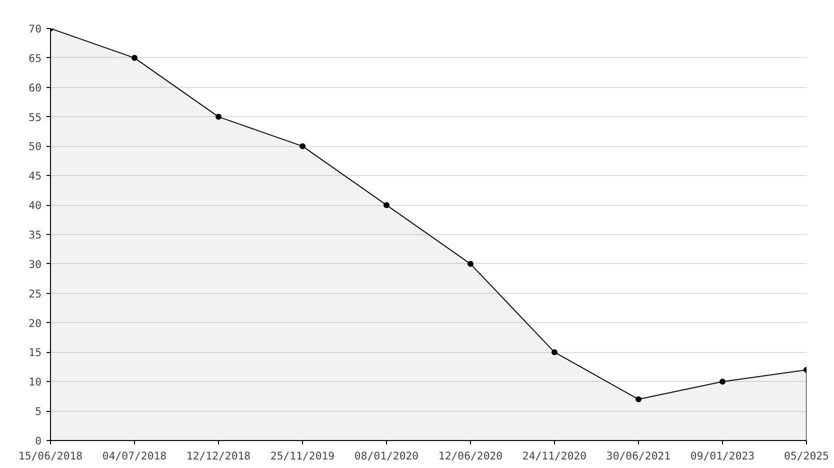 The image size is (834, 468). What do you see at coordinates (35, 353) in the screenshot?
I see `y-tick-label: 15` at bounding box center [35, 353].